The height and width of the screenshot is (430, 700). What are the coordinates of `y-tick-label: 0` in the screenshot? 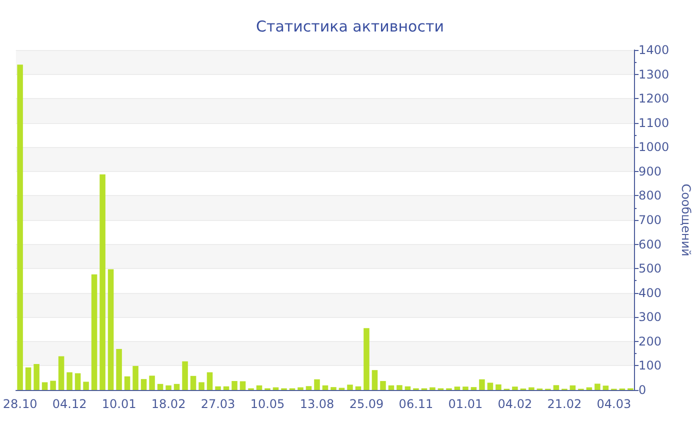 It's located at (642, 390).